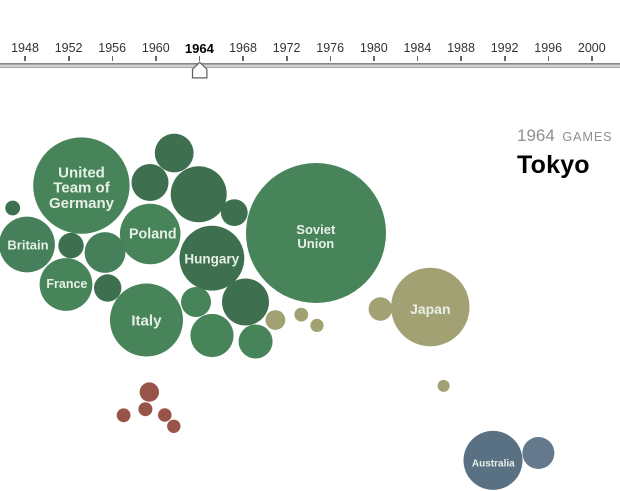 The image size is (620, 491). Describe the element at coordinates (211, 259) in the screenshot. I see `svg-text: Hungary` at that location.